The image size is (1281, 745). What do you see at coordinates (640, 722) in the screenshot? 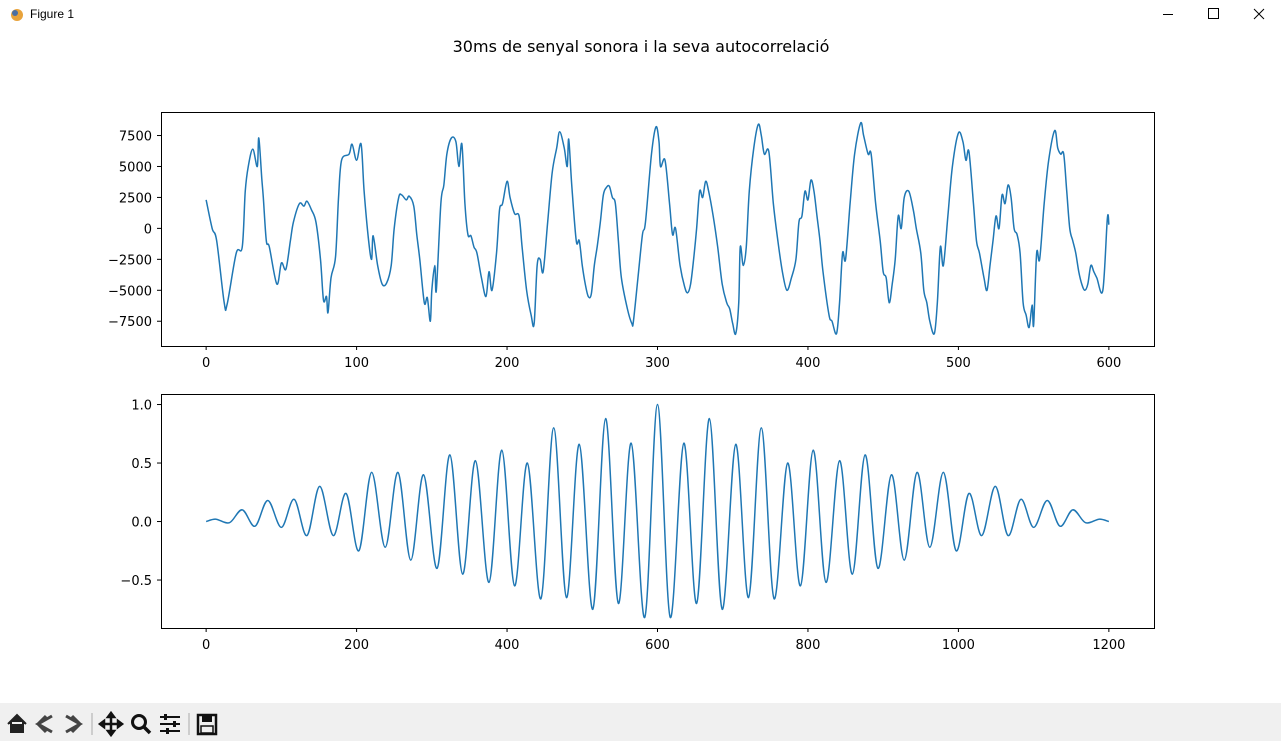
I see `toolbar` at bounding box center [640, 722].